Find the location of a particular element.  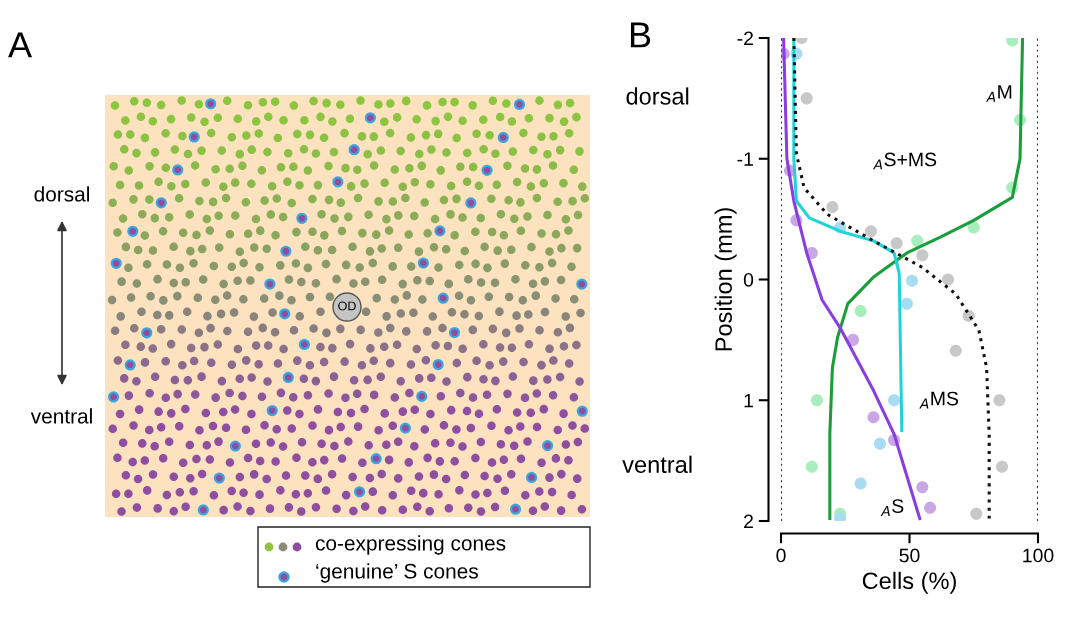

text: A is located at coordinates (20, 45).